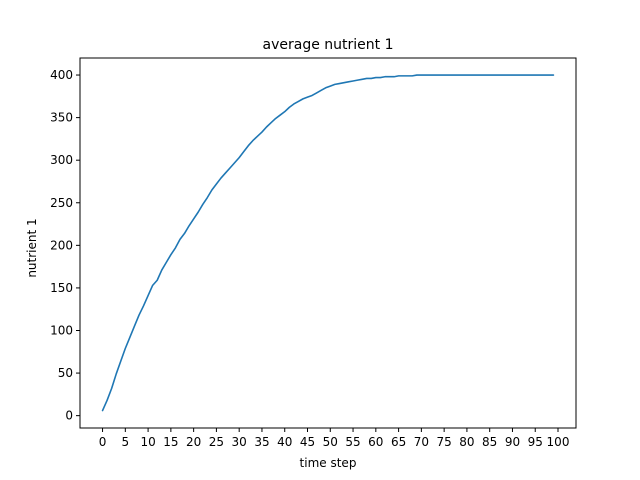 The image size is (640, 480). What do you see at coordinates (421, 442) in the screenshot?
I see `x-tick-label: 70` at bounding box center [421, 442].